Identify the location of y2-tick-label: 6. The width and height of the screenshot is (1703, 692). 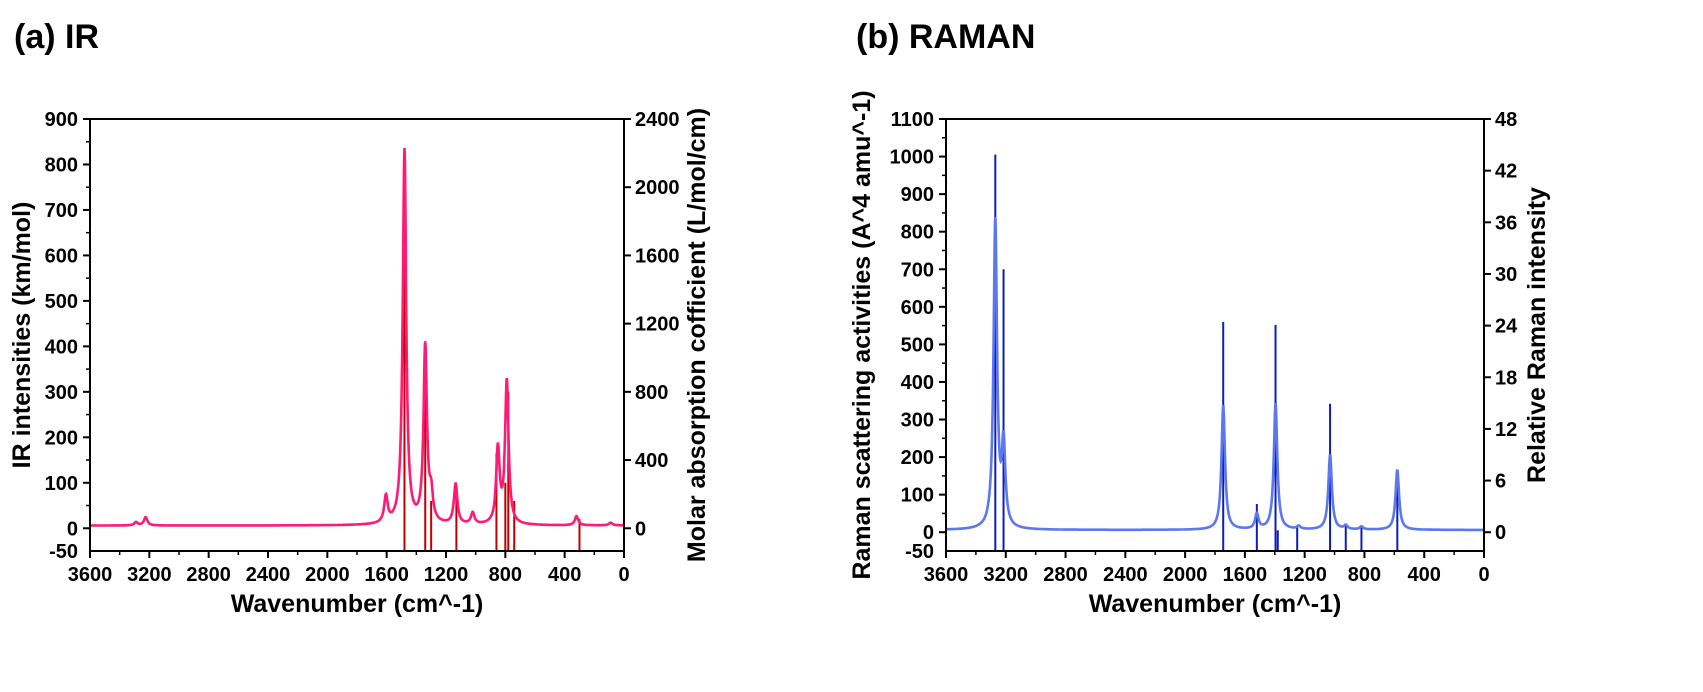
(1500, 482).